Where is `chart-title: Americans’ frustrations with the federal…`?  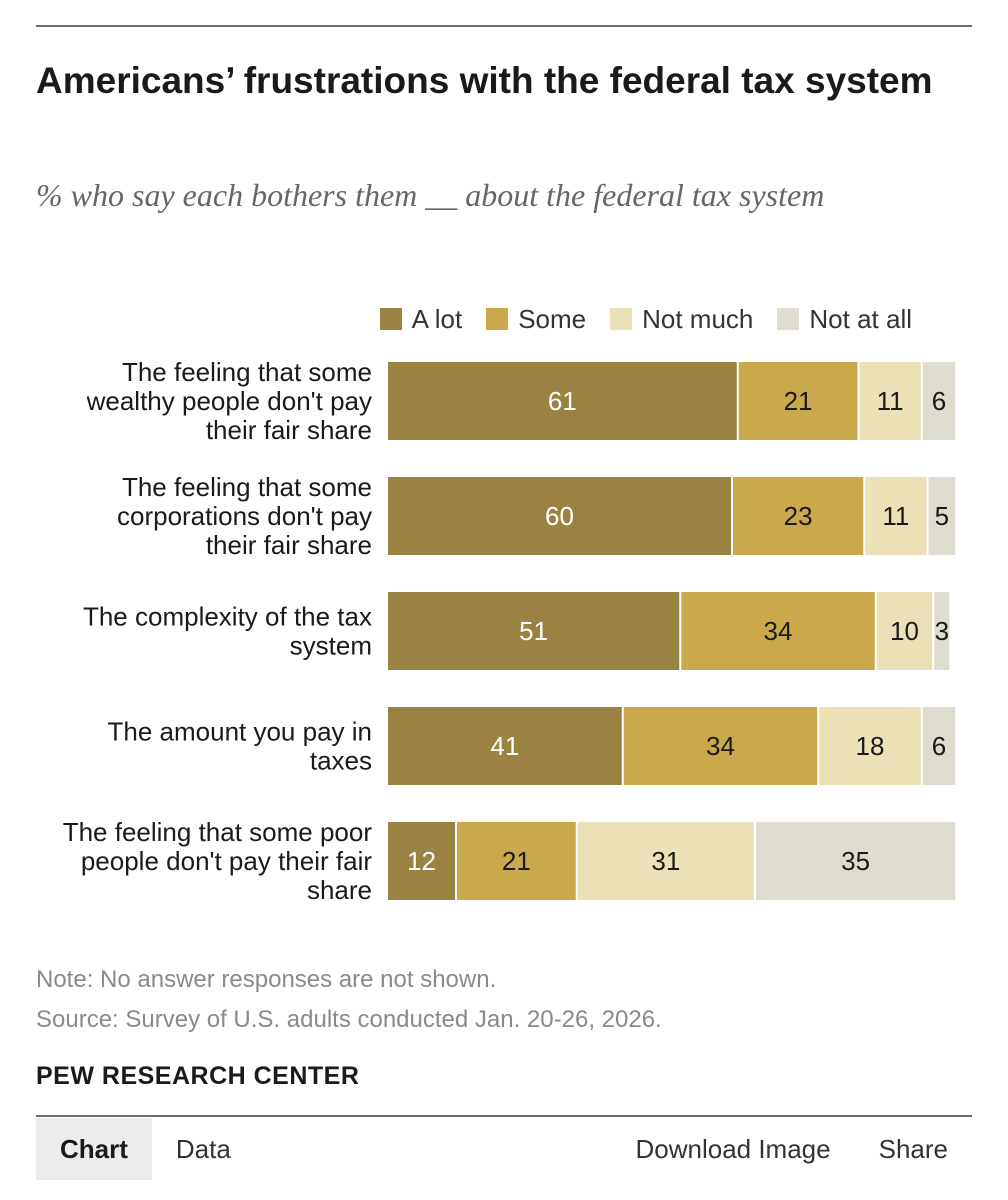
chart-title: Americans’ frustrations with the federal… is located at coordinates (484, 80).